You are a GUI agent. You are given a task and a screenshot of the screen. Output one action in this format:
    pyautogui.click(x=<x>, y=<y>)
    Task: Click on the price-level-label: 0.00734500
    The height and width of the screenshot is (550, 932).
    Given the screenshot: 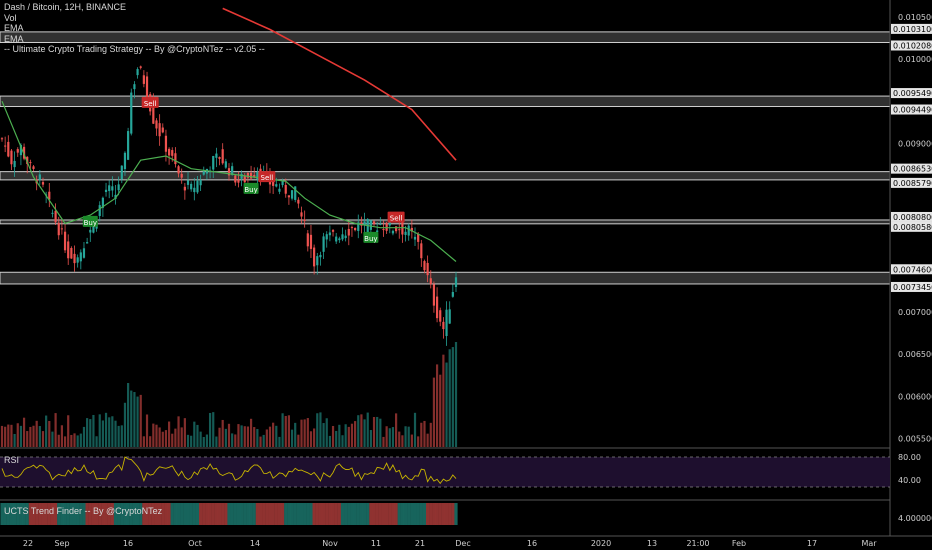 What is the action you would take?
    pyautogui.click(x=912, y=287)
    